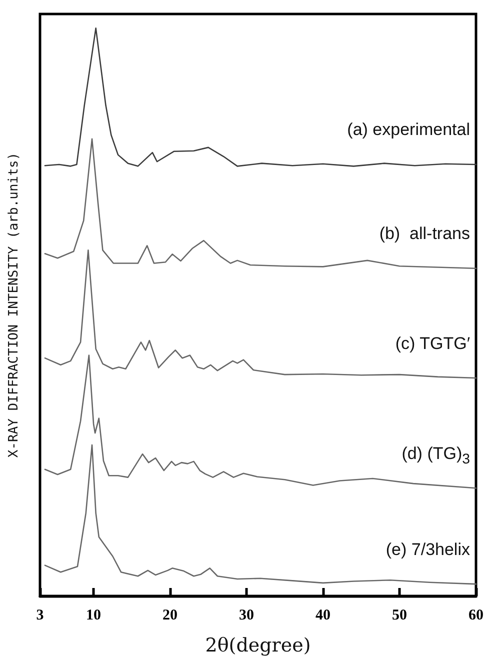  What do you see at coordinates (400, 616) in the screenshot?
I see `x-tick-label: 50` at bounding box center [400, 616].